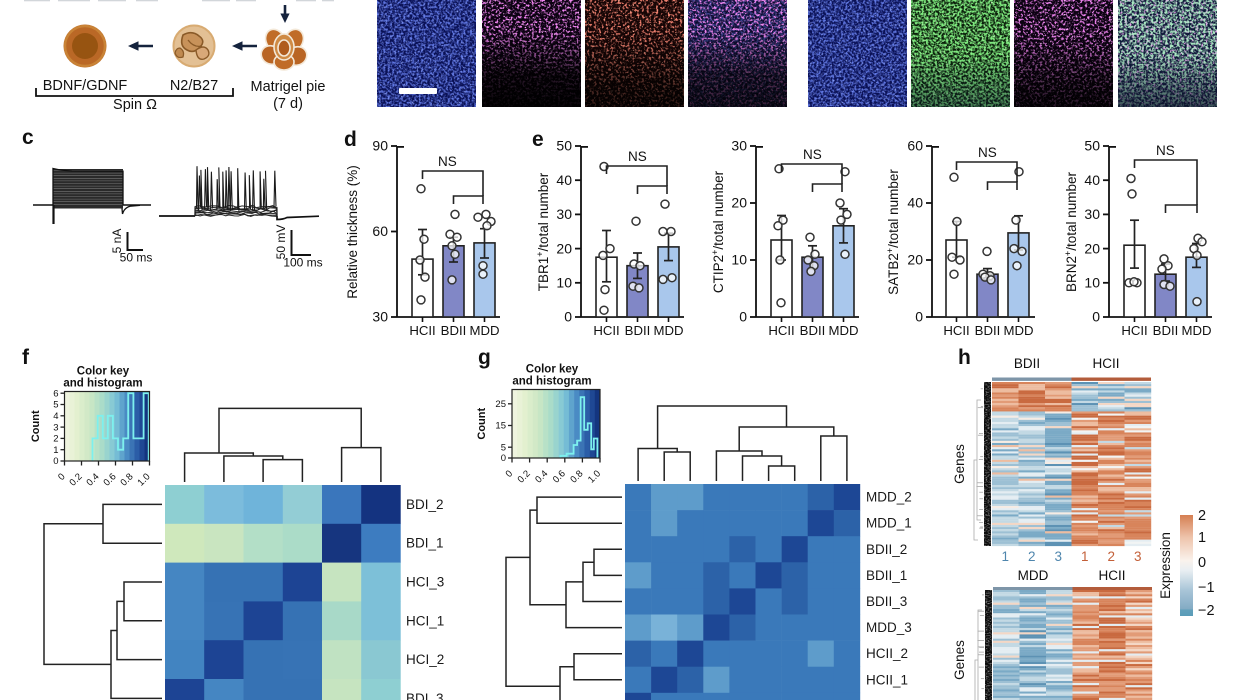 The image size is (1250, 700). Describe the element at coordinates (425, 620) in the screenshot. I see `svg-text: HCI_1` at that location.